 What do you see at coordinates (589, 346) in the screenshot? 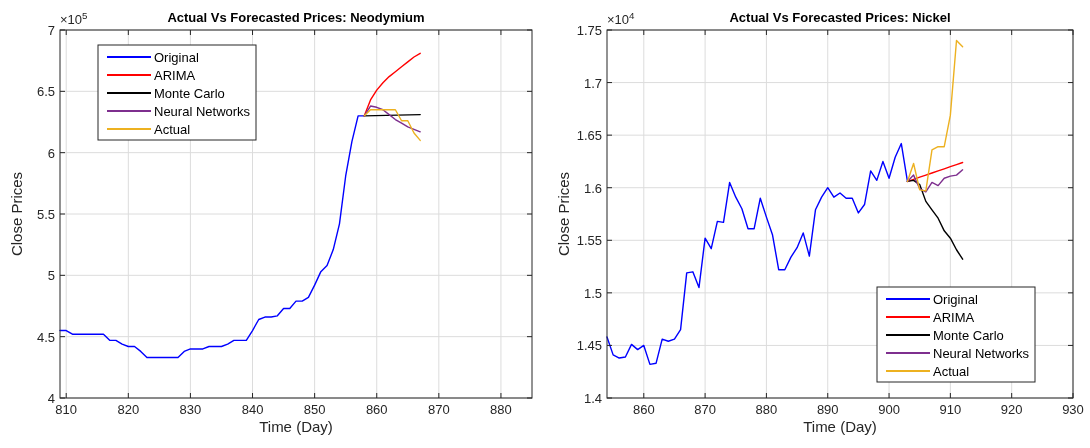
I see `y-tick-label: 1.45` at bounding box center [589, 346].